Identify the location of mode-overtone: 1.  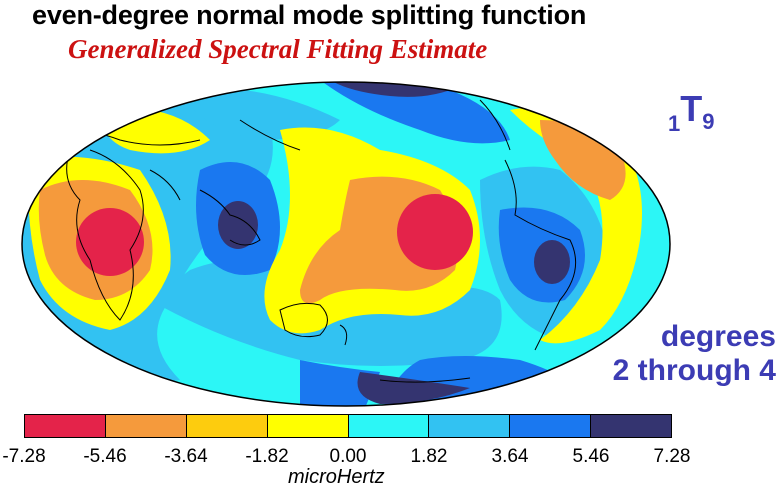
(674, 123).